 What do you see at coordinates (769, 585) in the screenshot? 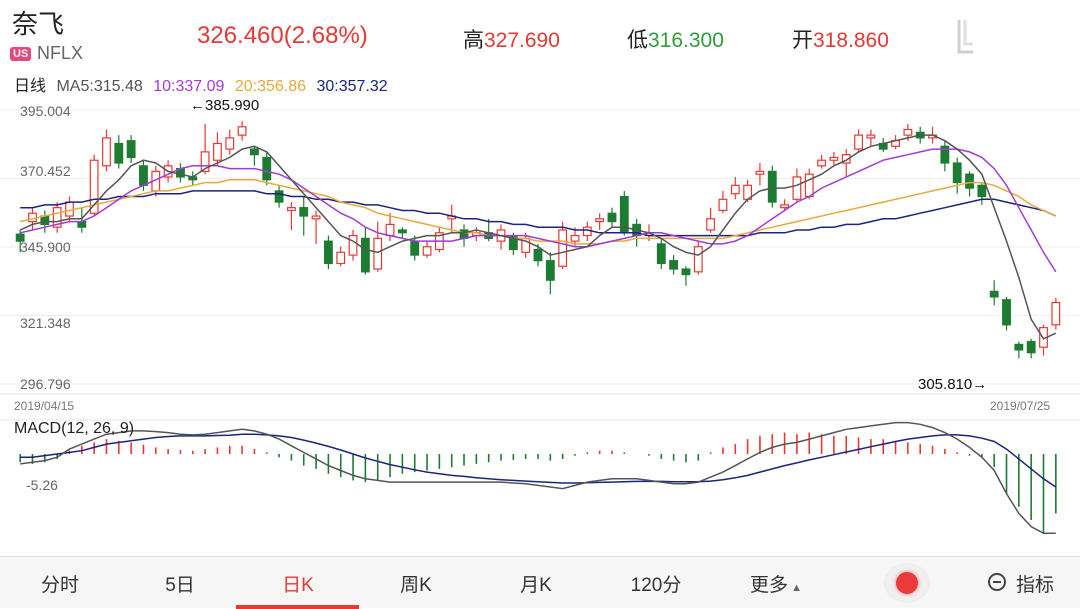
I see `more-label: 更多` at bounding box center [769, 585].